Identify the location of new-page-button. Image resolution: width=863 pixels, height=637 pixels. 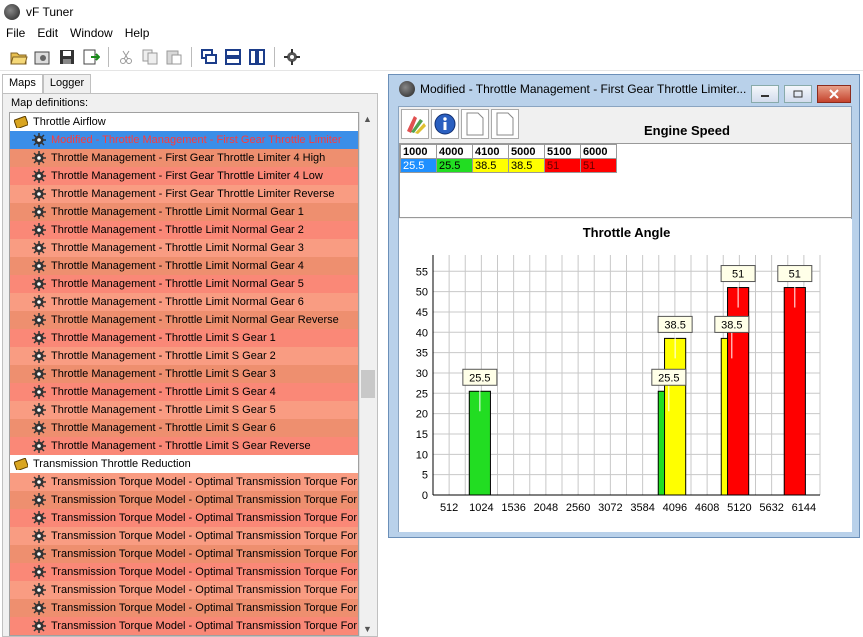
(475, 124).